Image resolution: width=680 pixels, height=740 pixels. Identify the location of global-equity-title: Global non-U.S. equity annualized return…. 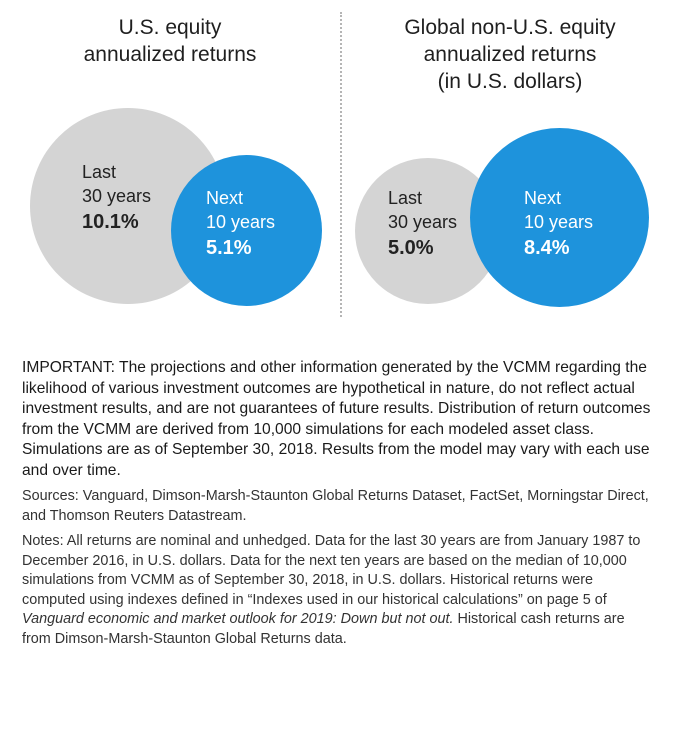
(510, 54).